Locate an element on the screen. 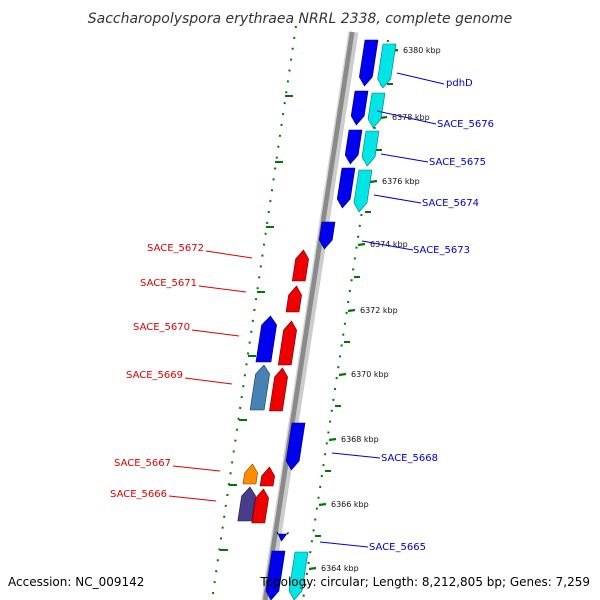  scale-tick-label: 6370 kbp is located at coordinates (370, 374).